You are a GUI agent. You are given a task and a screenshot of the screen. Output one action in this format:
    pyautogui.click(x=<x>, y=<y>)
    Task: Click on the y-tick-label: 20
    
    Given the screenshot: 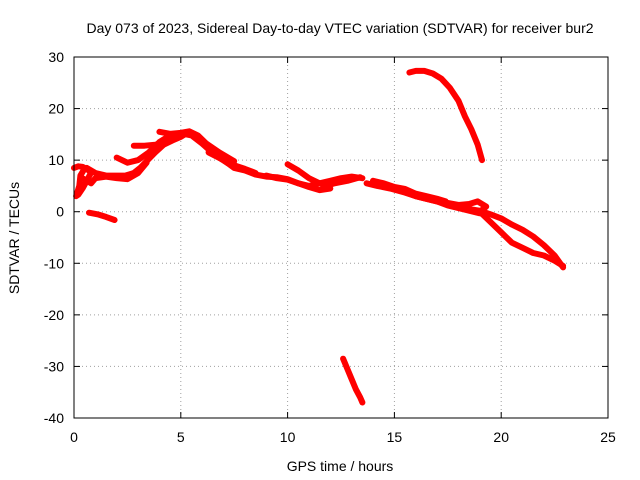 What is the action you would take?
    pyautogui.click(x=56, y=109)
    